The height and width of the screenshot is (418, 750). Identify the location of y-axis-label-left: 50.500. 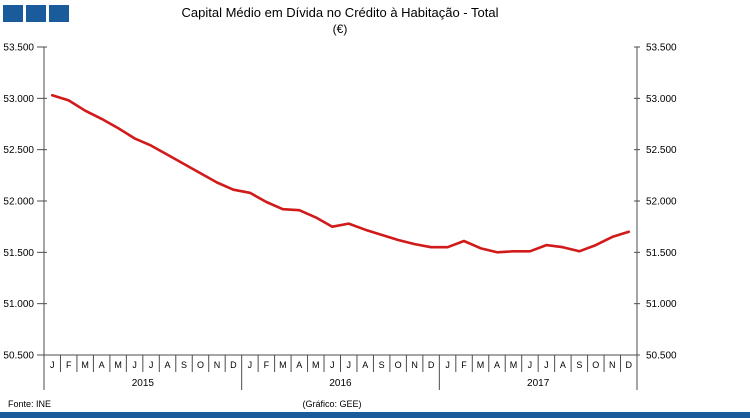
(18, 356).